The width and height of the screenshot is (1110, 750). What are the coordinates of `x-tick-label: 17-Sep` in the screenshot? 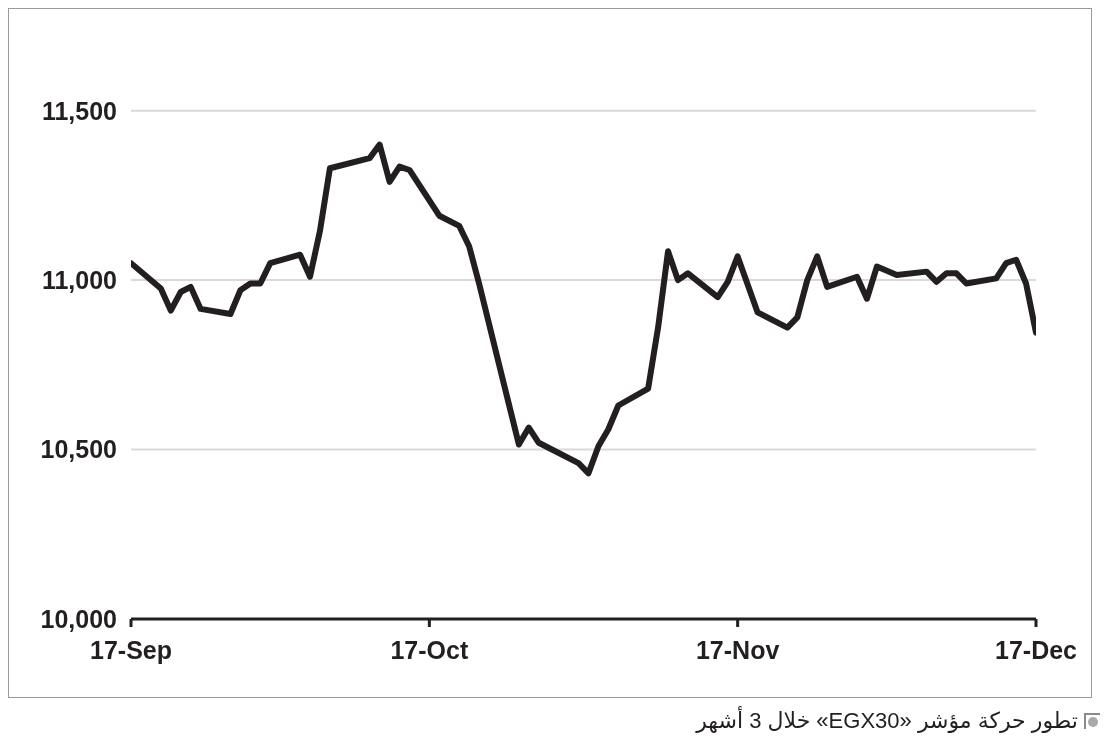 It's located at (131, 649).